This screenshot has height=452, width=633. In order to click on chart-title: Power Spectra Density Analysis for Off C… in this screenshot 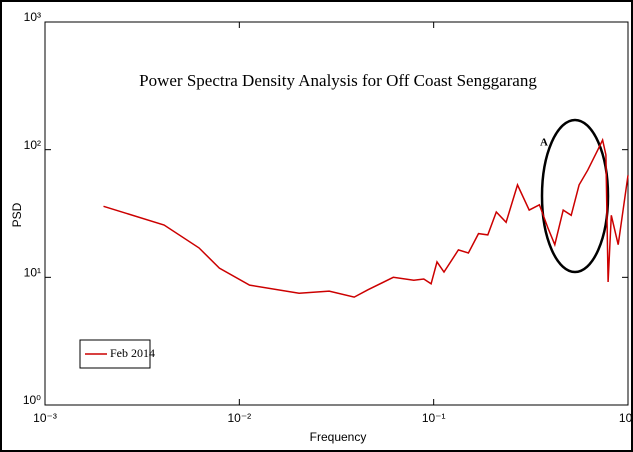, I will do `click(338, 80)`.